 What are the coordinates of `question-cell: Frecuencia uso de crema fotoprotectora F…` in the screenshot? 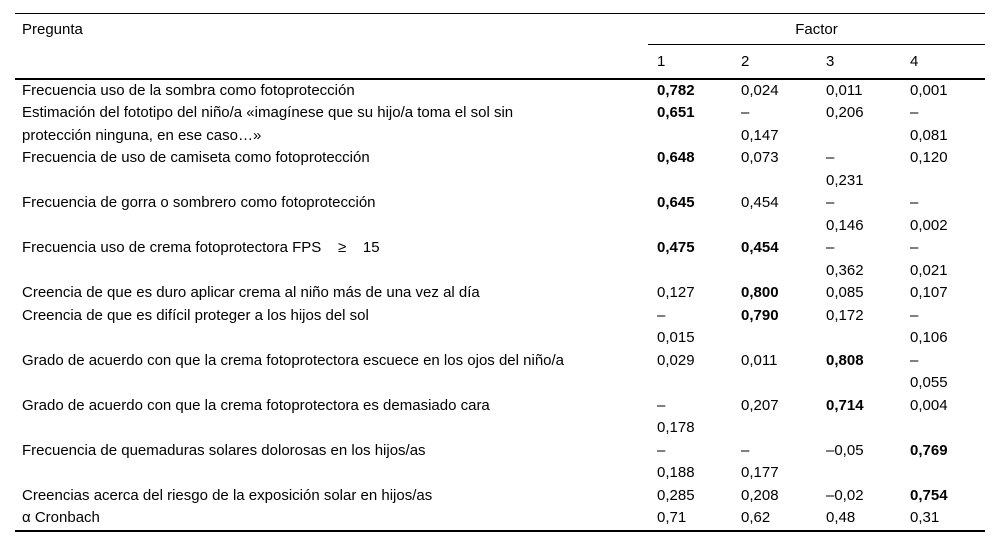 It's located at (201, 247).